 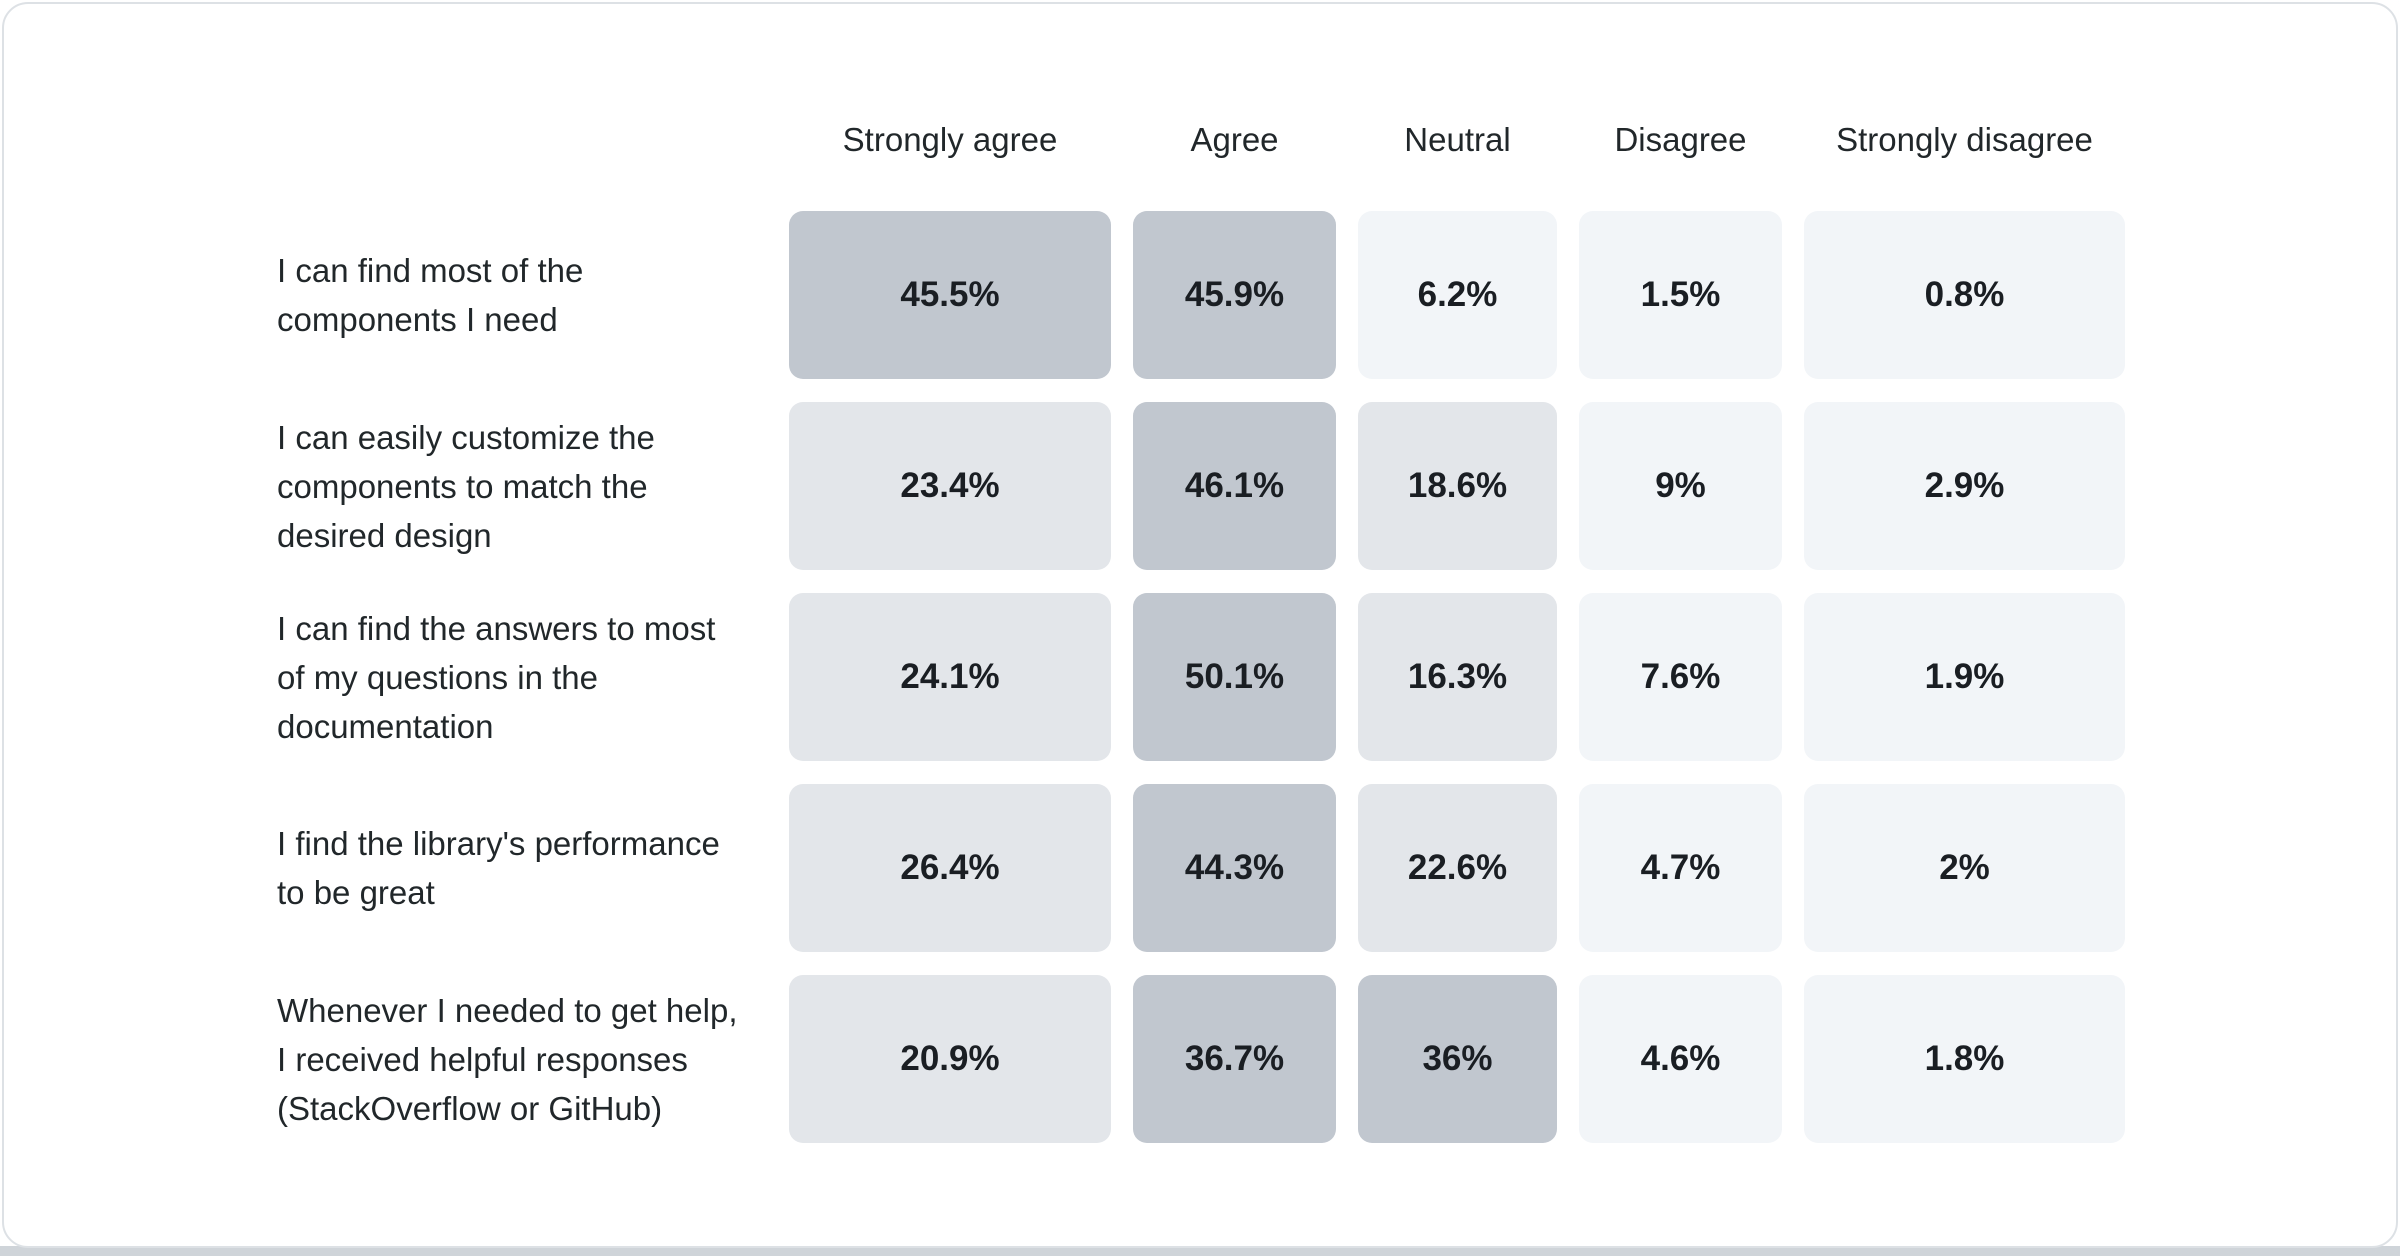 I want to click on value-cell: 23.4%, so click(x=950, y=486).